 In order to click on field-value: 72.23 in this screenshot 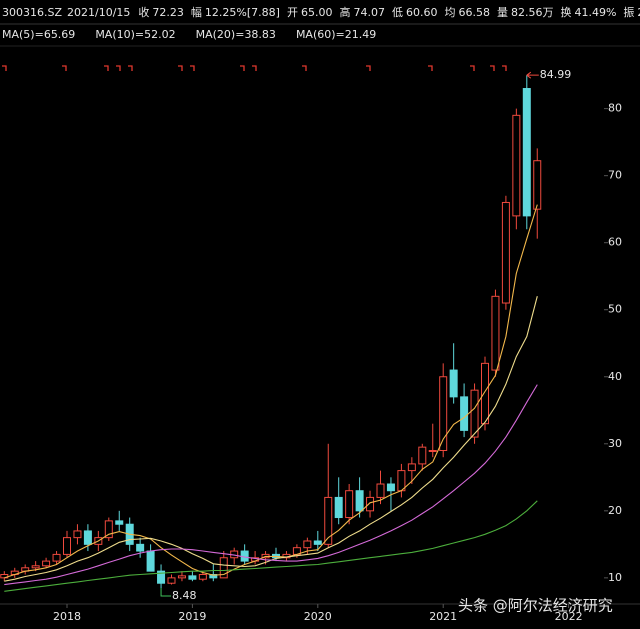, I will do `click(168, 12)`.